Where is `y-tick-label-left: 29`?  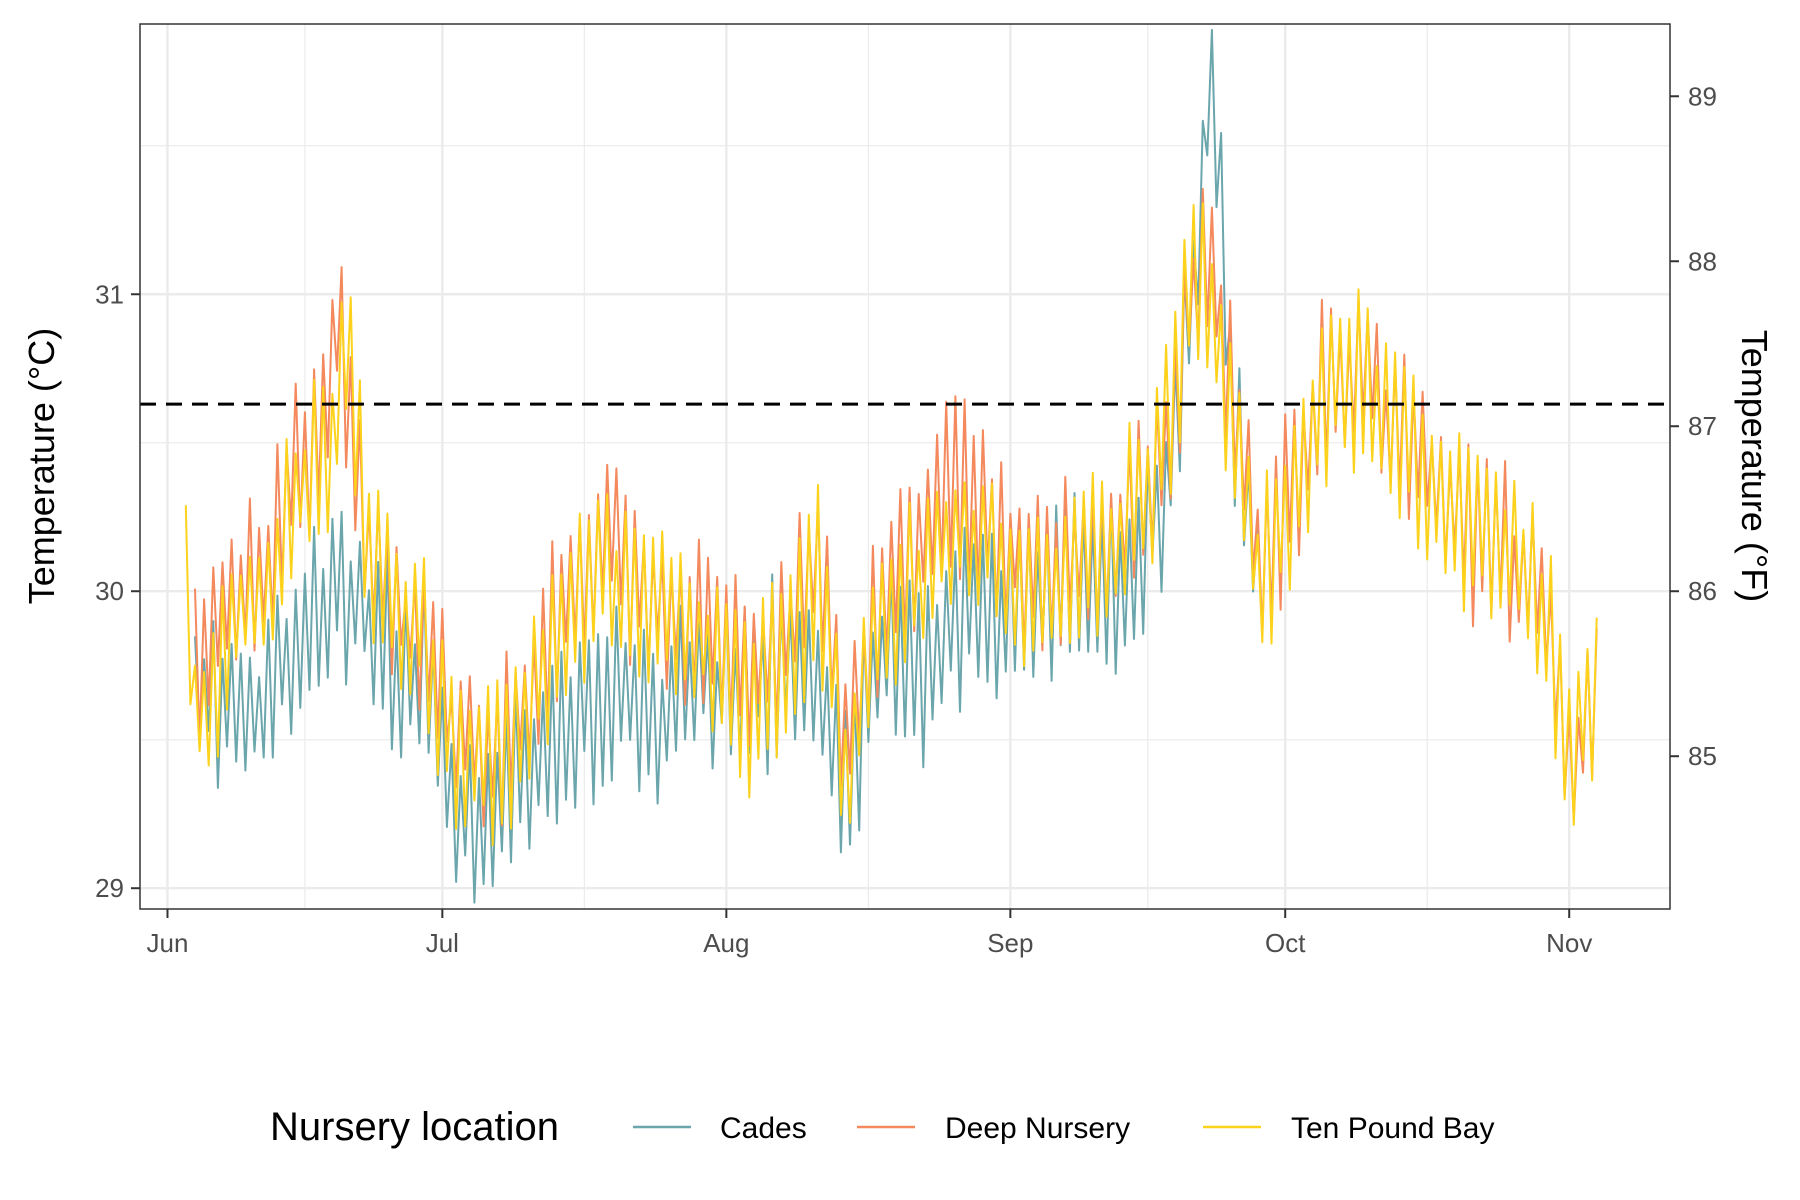 y-tick-label-left: 29 is located at coordinates (109, 888).